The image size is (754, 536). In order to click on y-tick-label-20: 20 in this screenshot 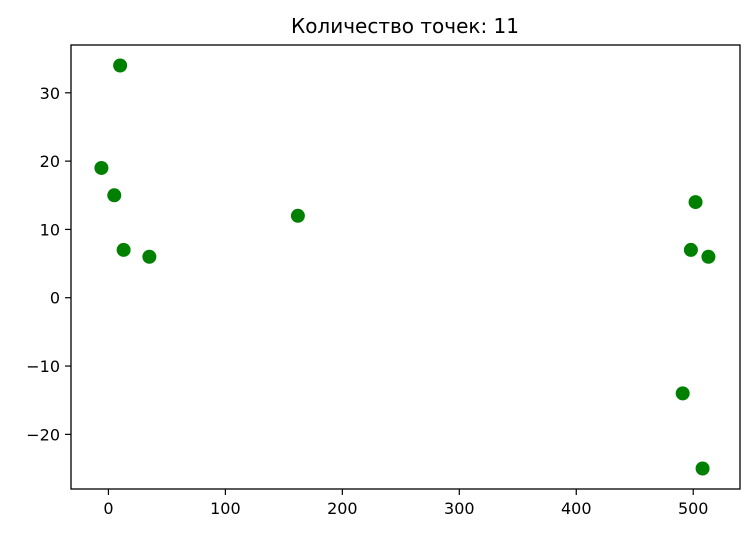, I will do `click(50, 161)`.